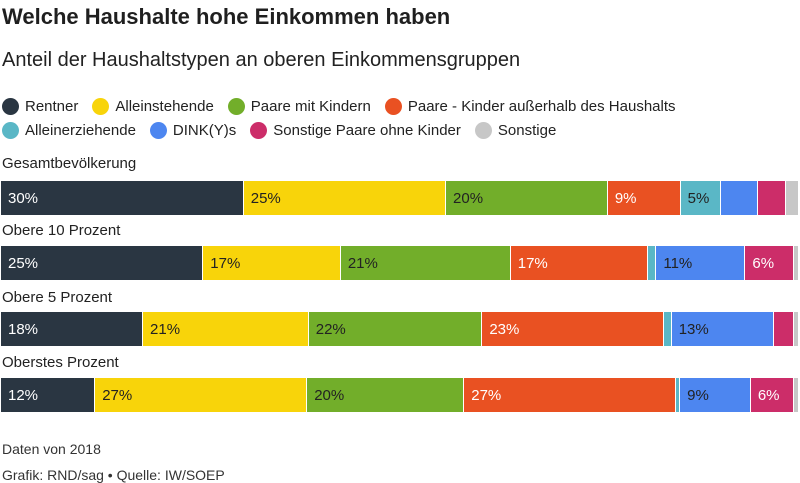 The width and height of the screenshot is (800, 483). I want to click on data-label: 23%, so click(504, 329).